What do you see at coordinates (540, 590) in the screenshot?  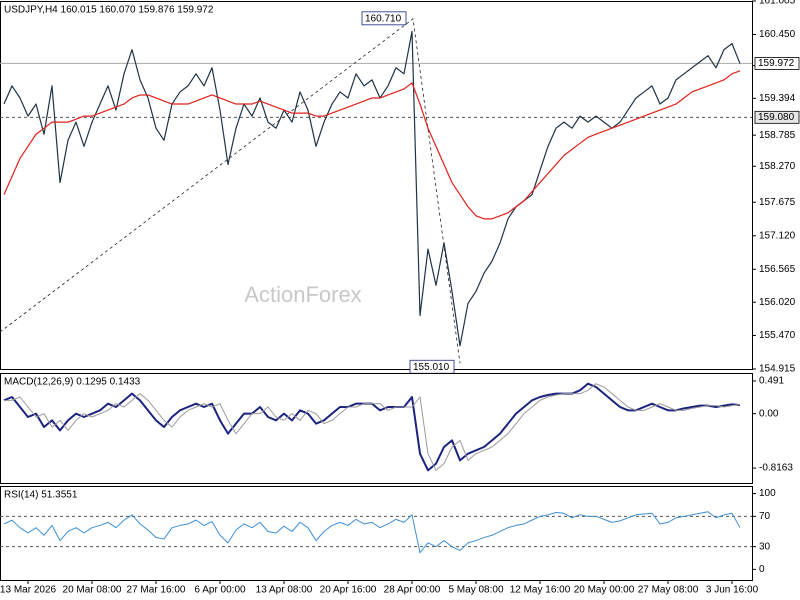 I see `x-tick-label: 12 May 16:00` at bounding box center [540, 590].